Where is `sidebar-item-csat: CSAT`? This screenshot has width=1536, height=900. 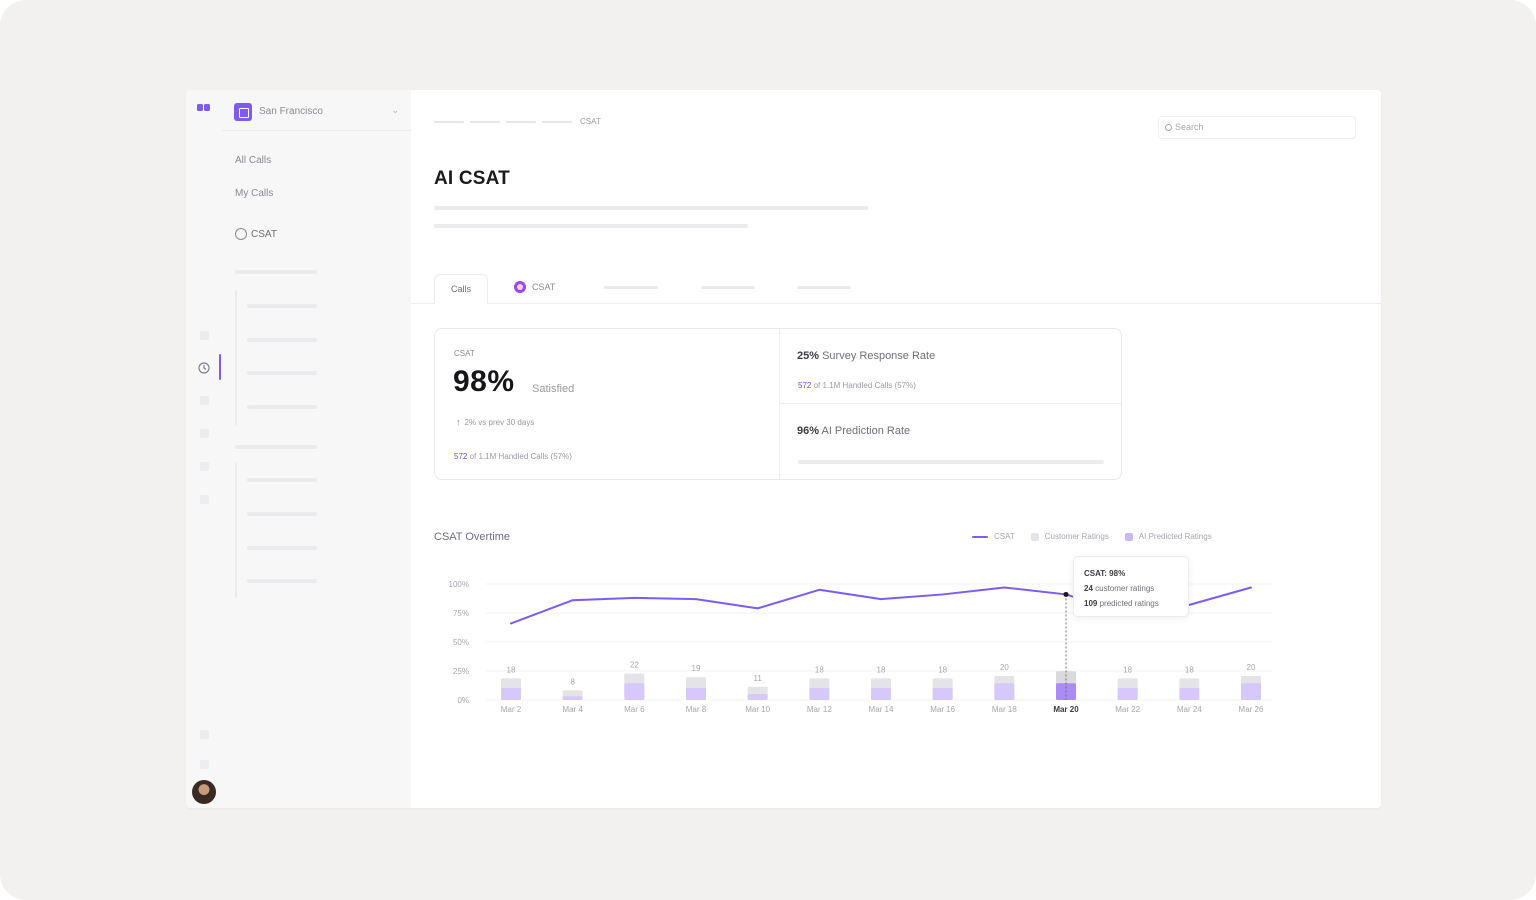
sidebar-item-csat: CSAT is located at coordinates (256, 234).